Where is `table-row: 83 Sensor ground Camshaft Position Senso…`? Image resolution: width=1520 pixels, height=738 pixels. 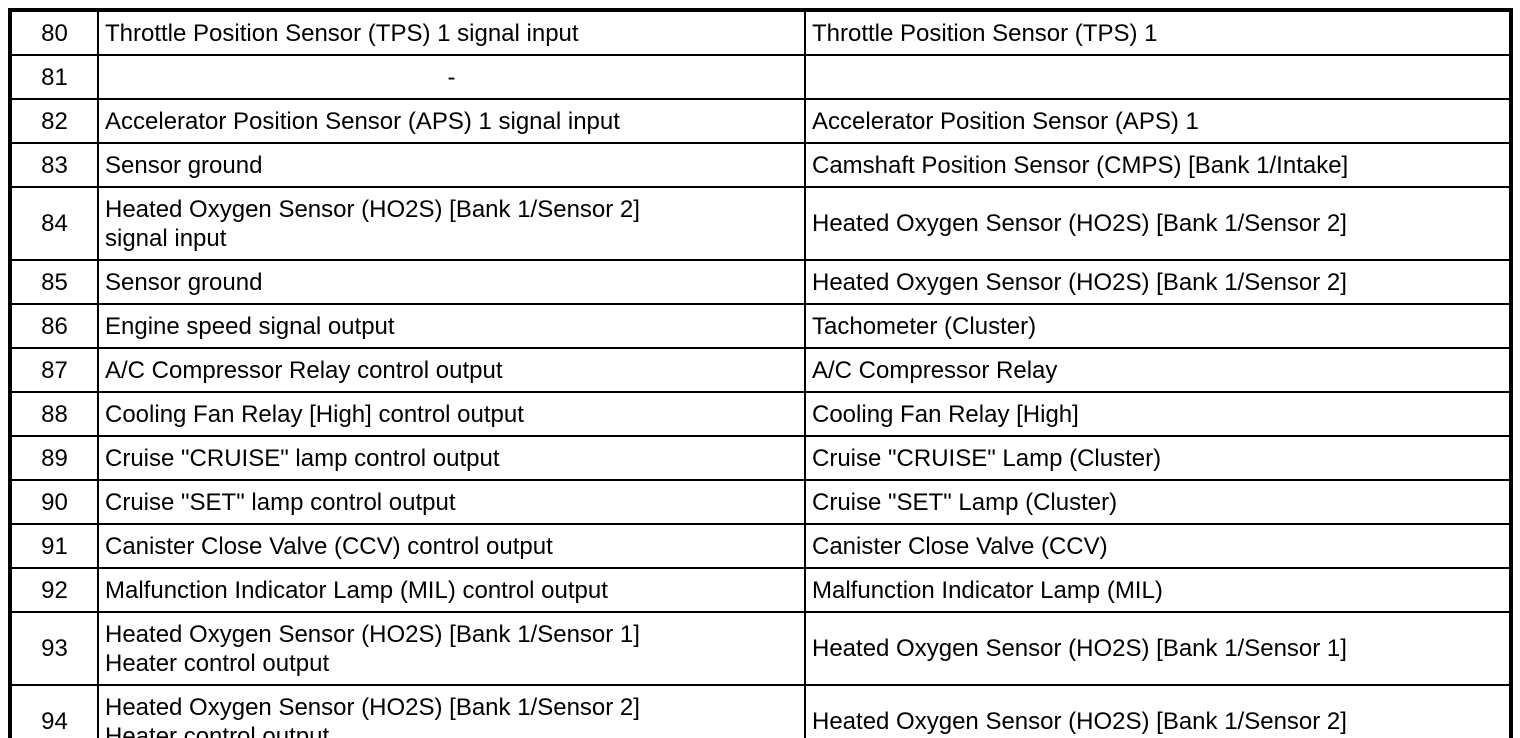
table-row: 83 Sensor ground Camshaft Position Senso… is located at coordinates (760, 165).